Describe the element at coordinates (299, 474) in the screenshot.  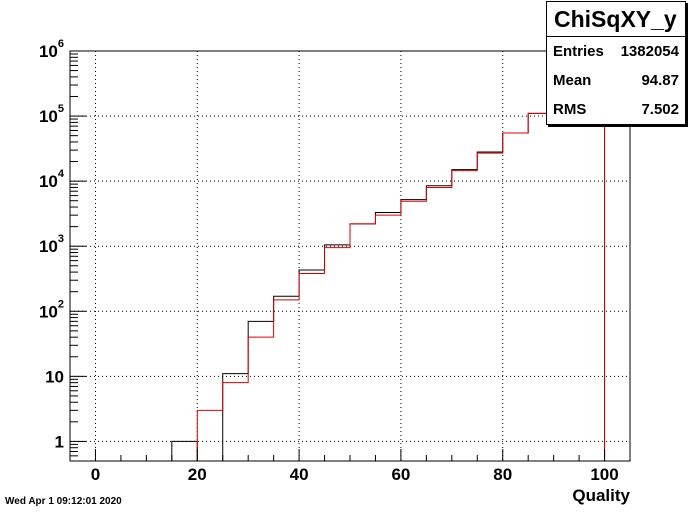
I see `x-tick-label: 40` at that location.